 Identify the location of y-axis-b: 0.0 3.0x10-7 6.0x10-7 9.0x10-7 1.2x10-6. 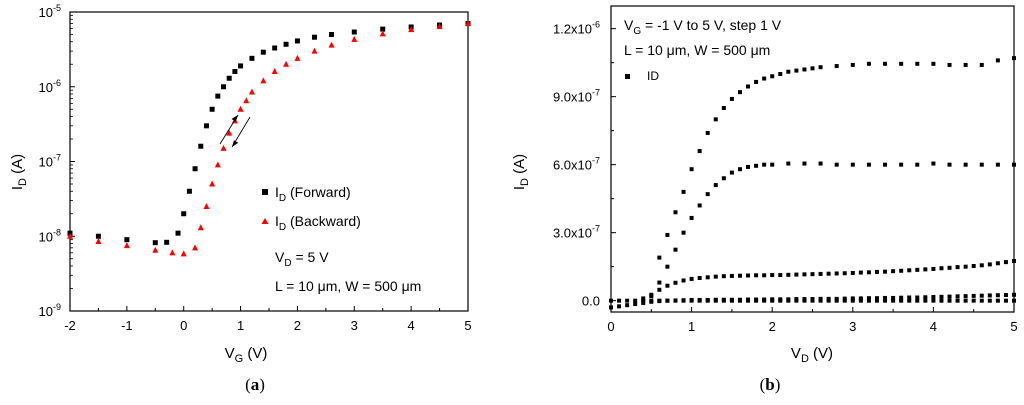
(584, 164).